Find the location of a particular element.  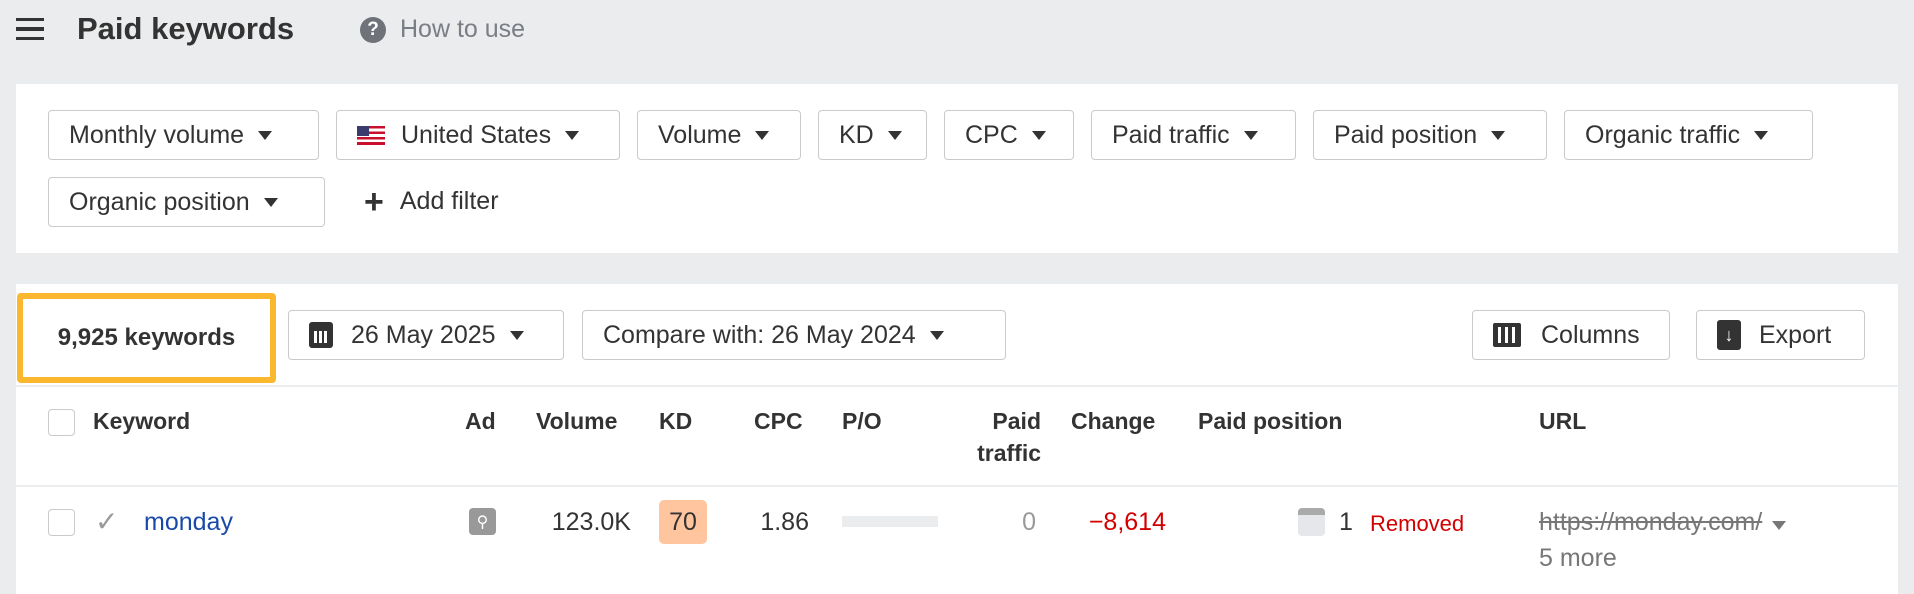

menu-icon is located at coordinates (30, 29).